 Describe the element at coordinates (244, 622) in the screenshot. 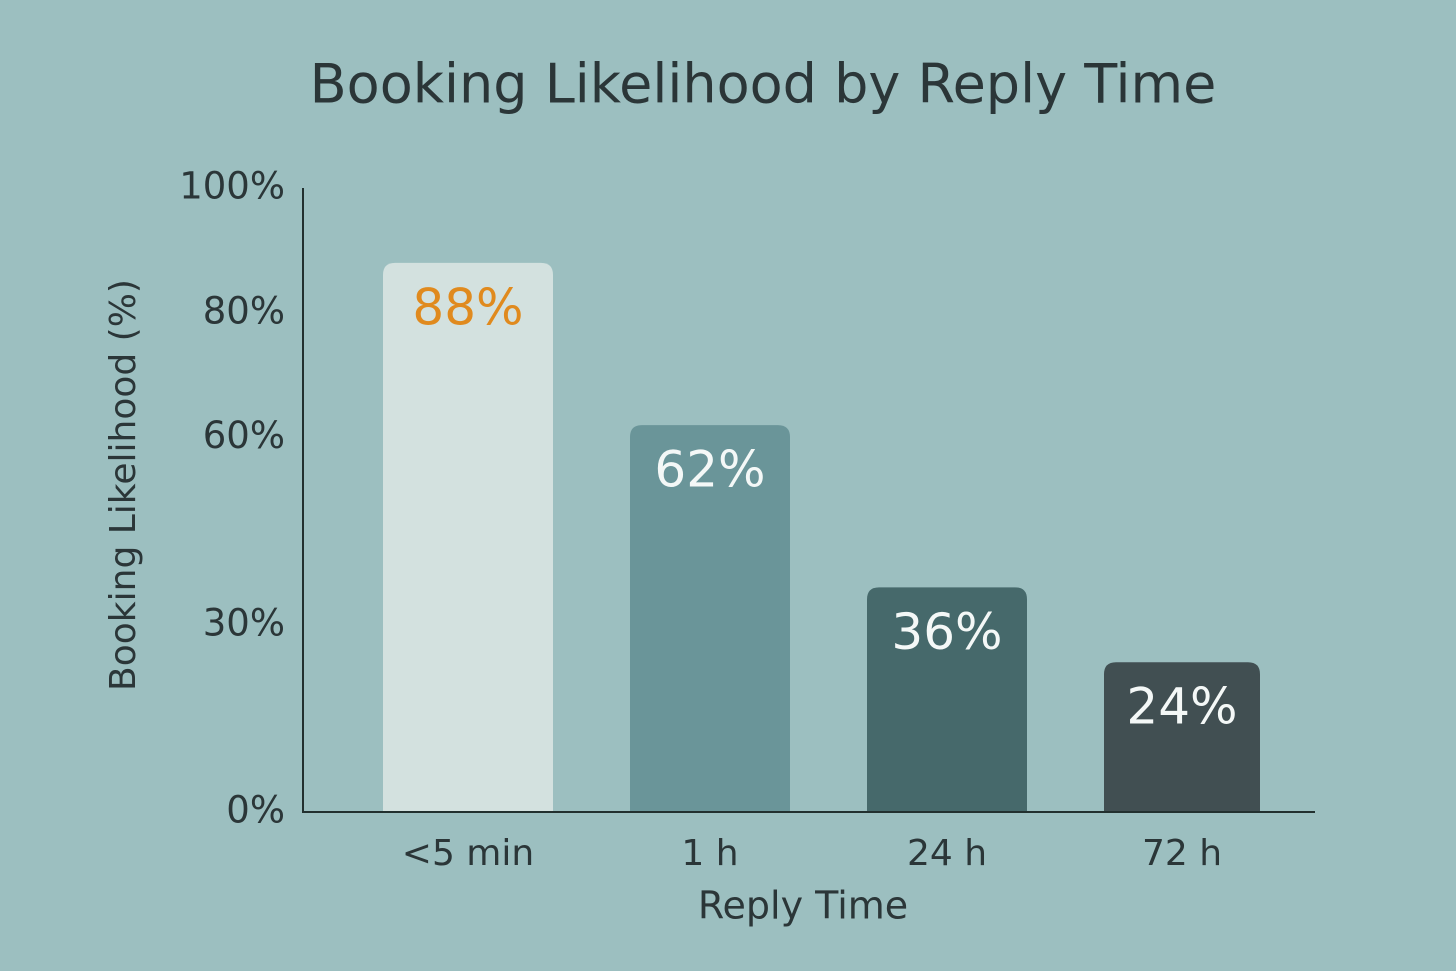

I see `y-tick-label: 30%` at that location.